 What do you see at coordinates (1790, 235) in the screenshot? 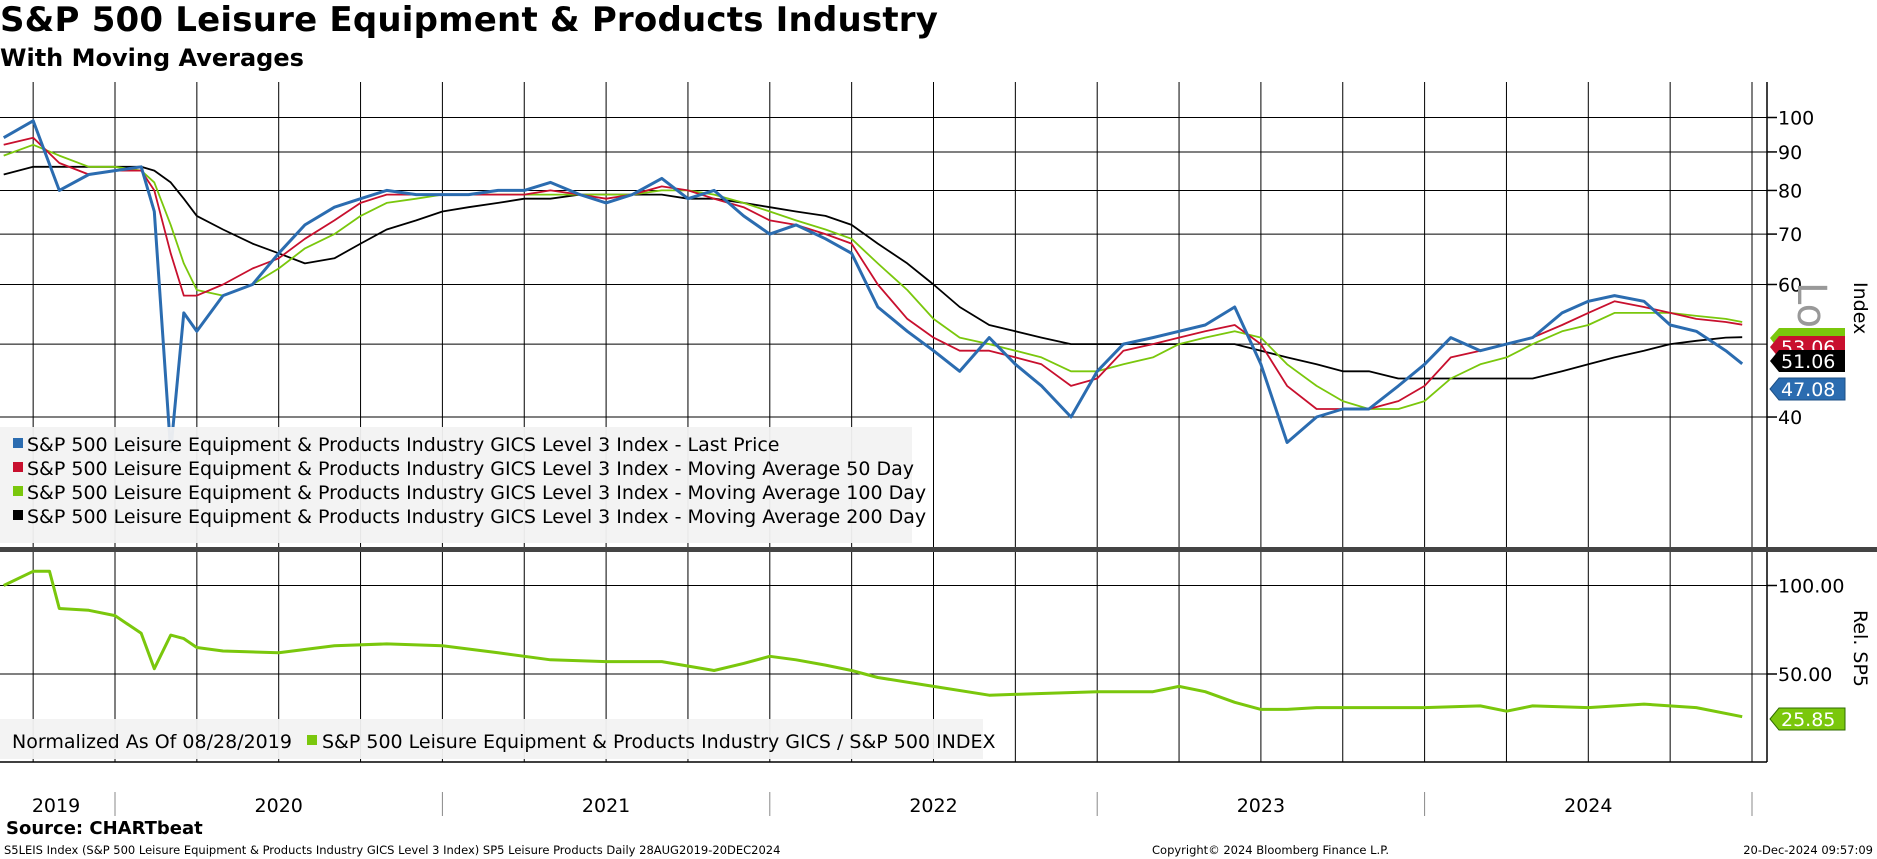
I see `main-y-tick-label: 70` at bounding box center [1790, 235].